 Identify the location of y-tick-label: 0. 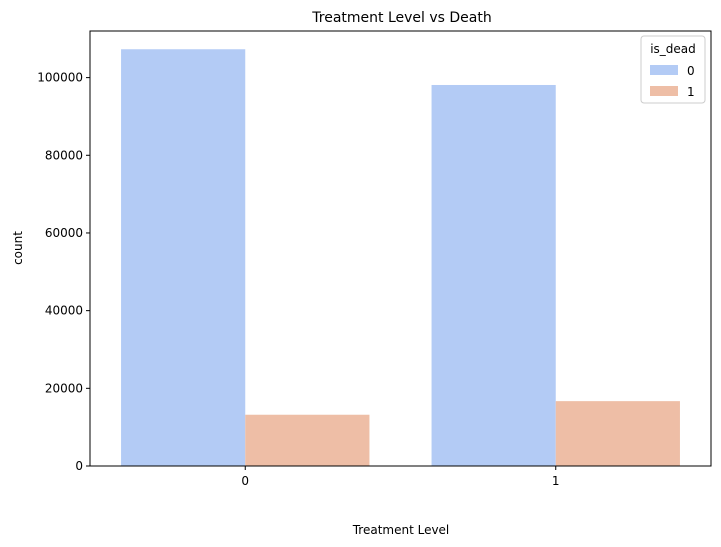
(79, 466).